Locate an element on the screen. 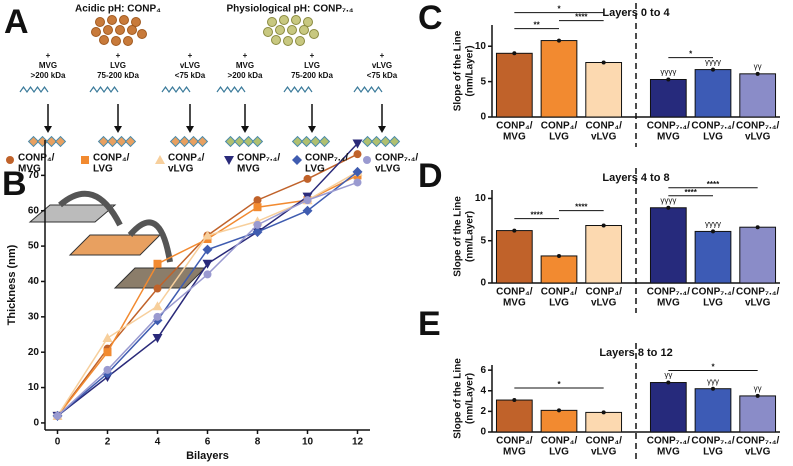  y-axis-label: Thickness (nm) is located at coordinates (12, 284).